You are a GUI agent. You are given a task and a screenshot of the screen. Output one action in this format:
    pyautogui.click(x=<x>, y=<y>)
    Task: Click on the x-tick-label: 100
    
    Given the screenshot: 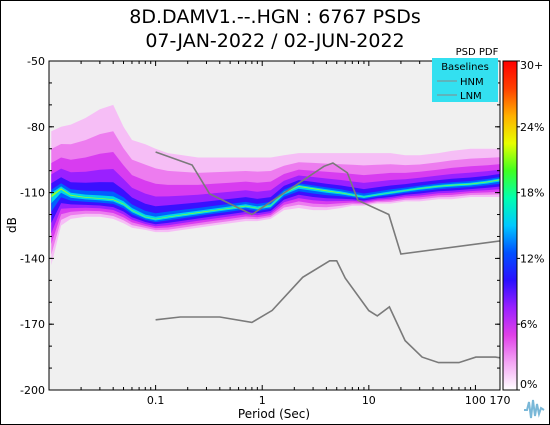 What is the action you would take?
    pyautogui.click(x=475, y=400)
    